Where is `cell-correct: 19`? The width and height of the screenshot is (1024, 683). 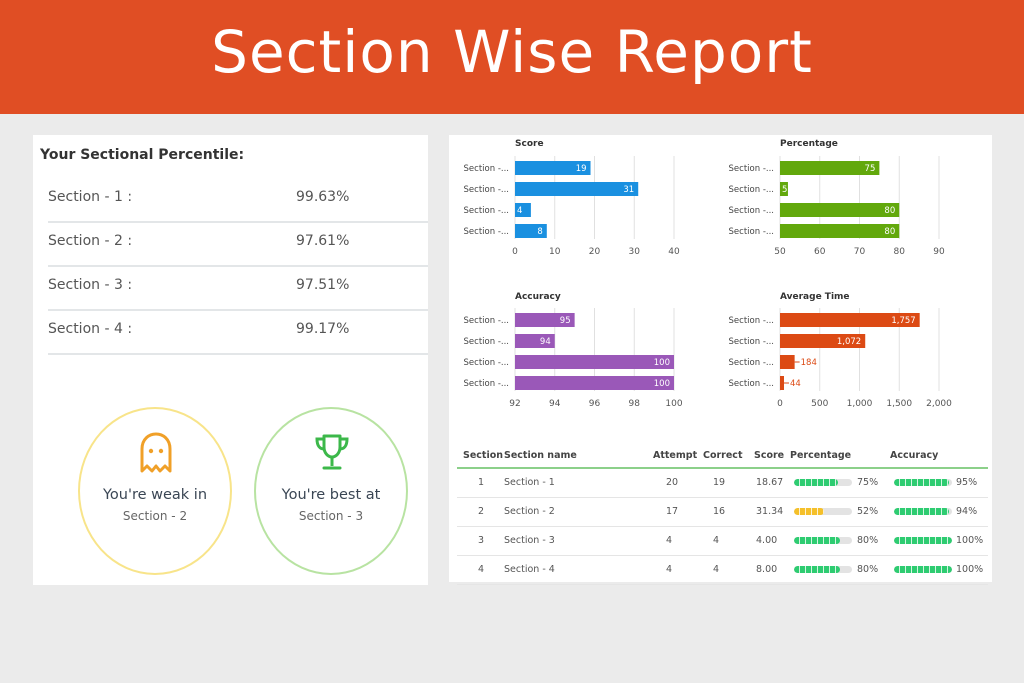 cell-correct: 19 is located at coordinates (719, 482).